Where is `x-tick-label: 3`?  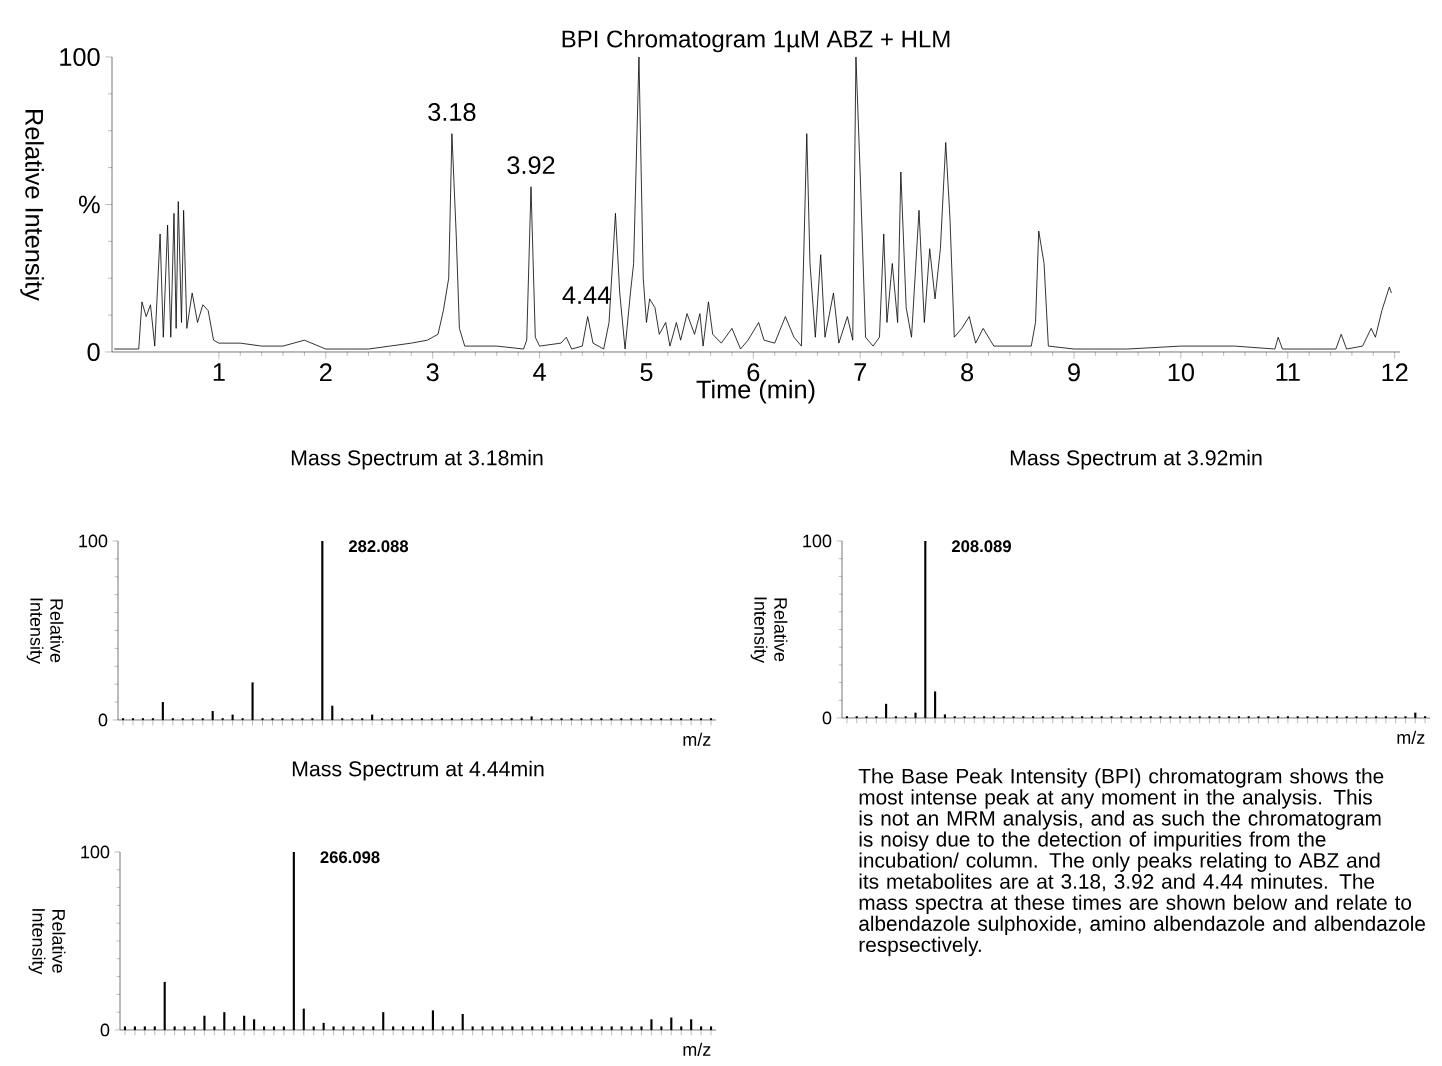
x-tick-label: 3 is located at coordinates (432, 372).